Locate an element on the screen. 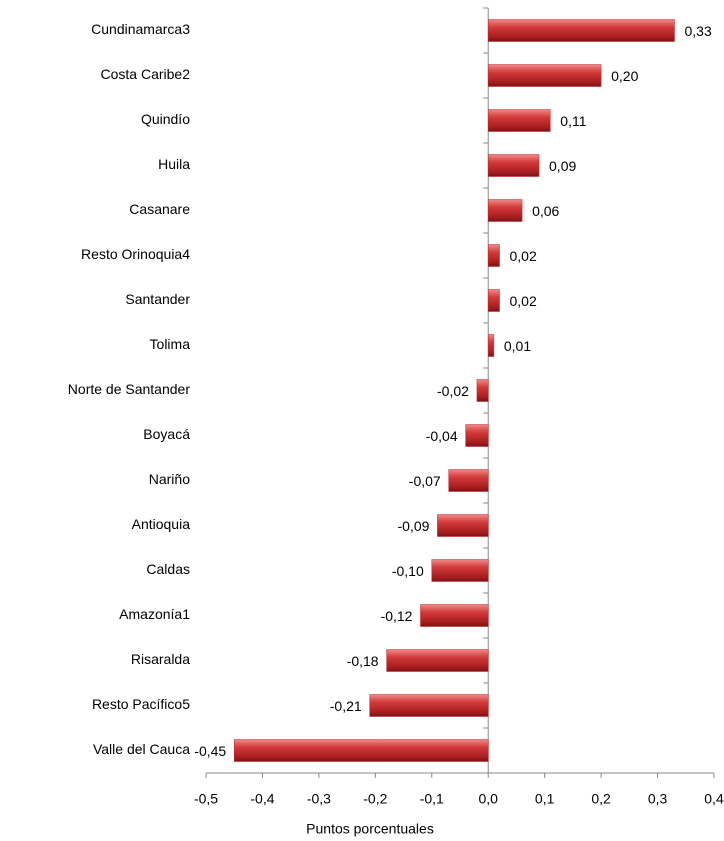  y-tick-label: Huila is located at coordinates (174, 164).